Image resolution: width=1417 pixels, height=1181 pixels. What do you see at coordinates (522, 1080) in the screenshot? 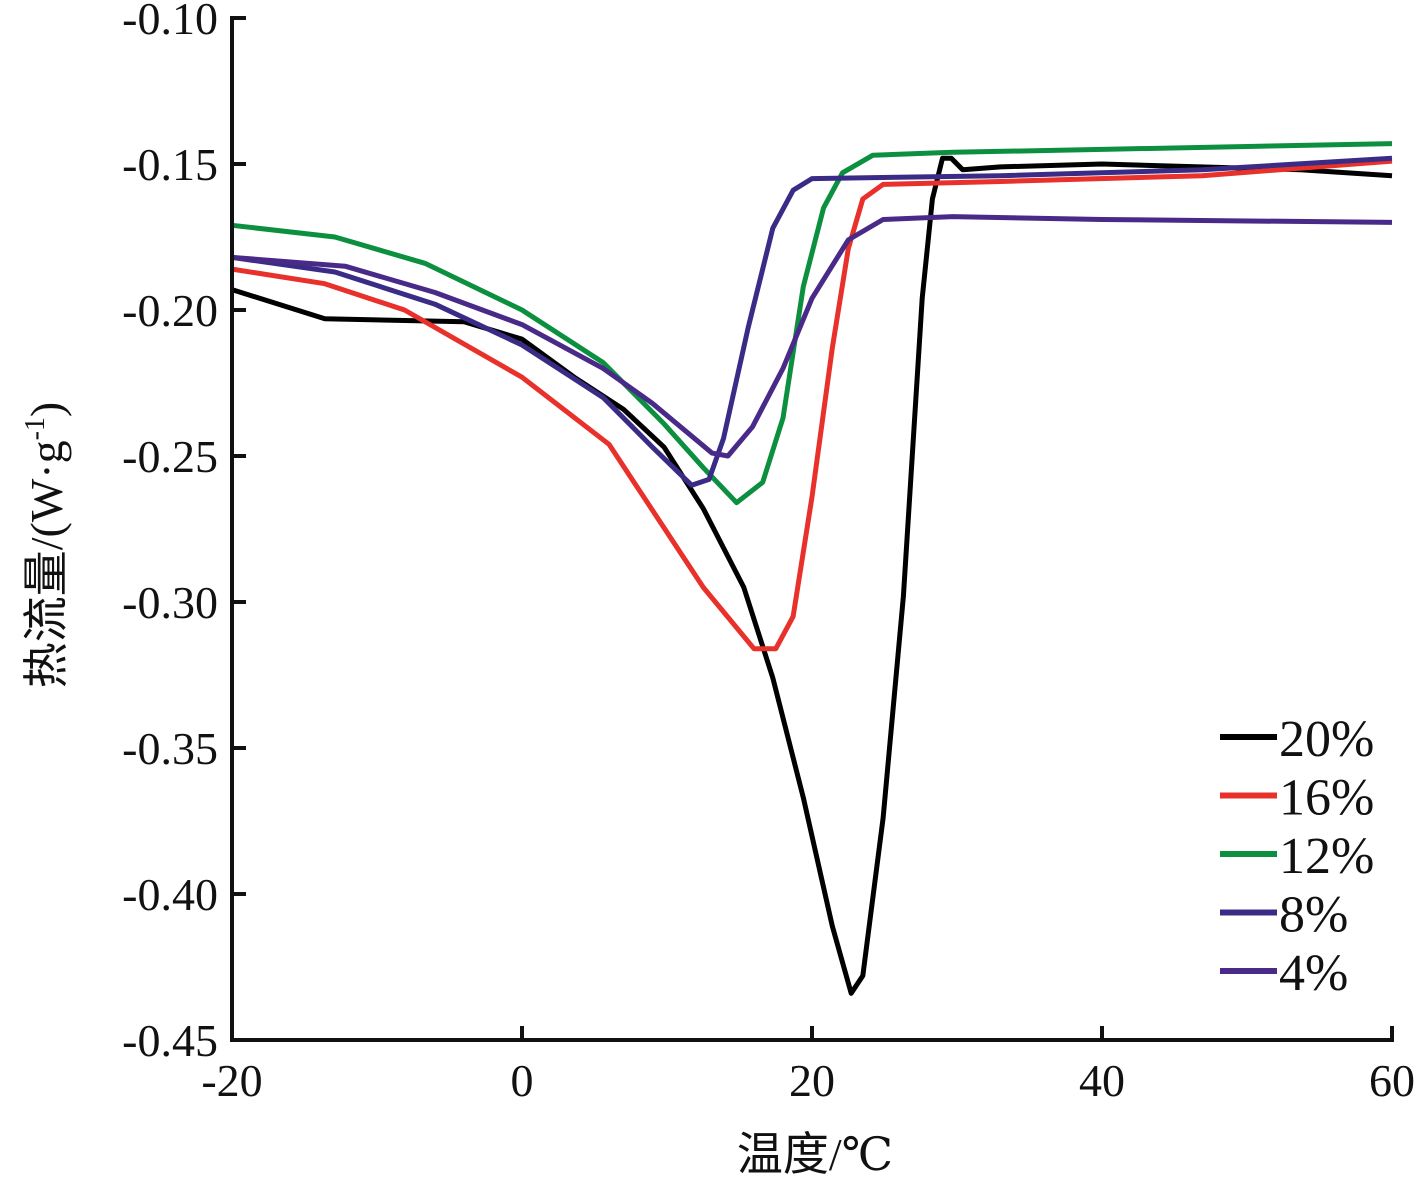
I see `x-tick-label: 0` at bounding box center [522, 1080].